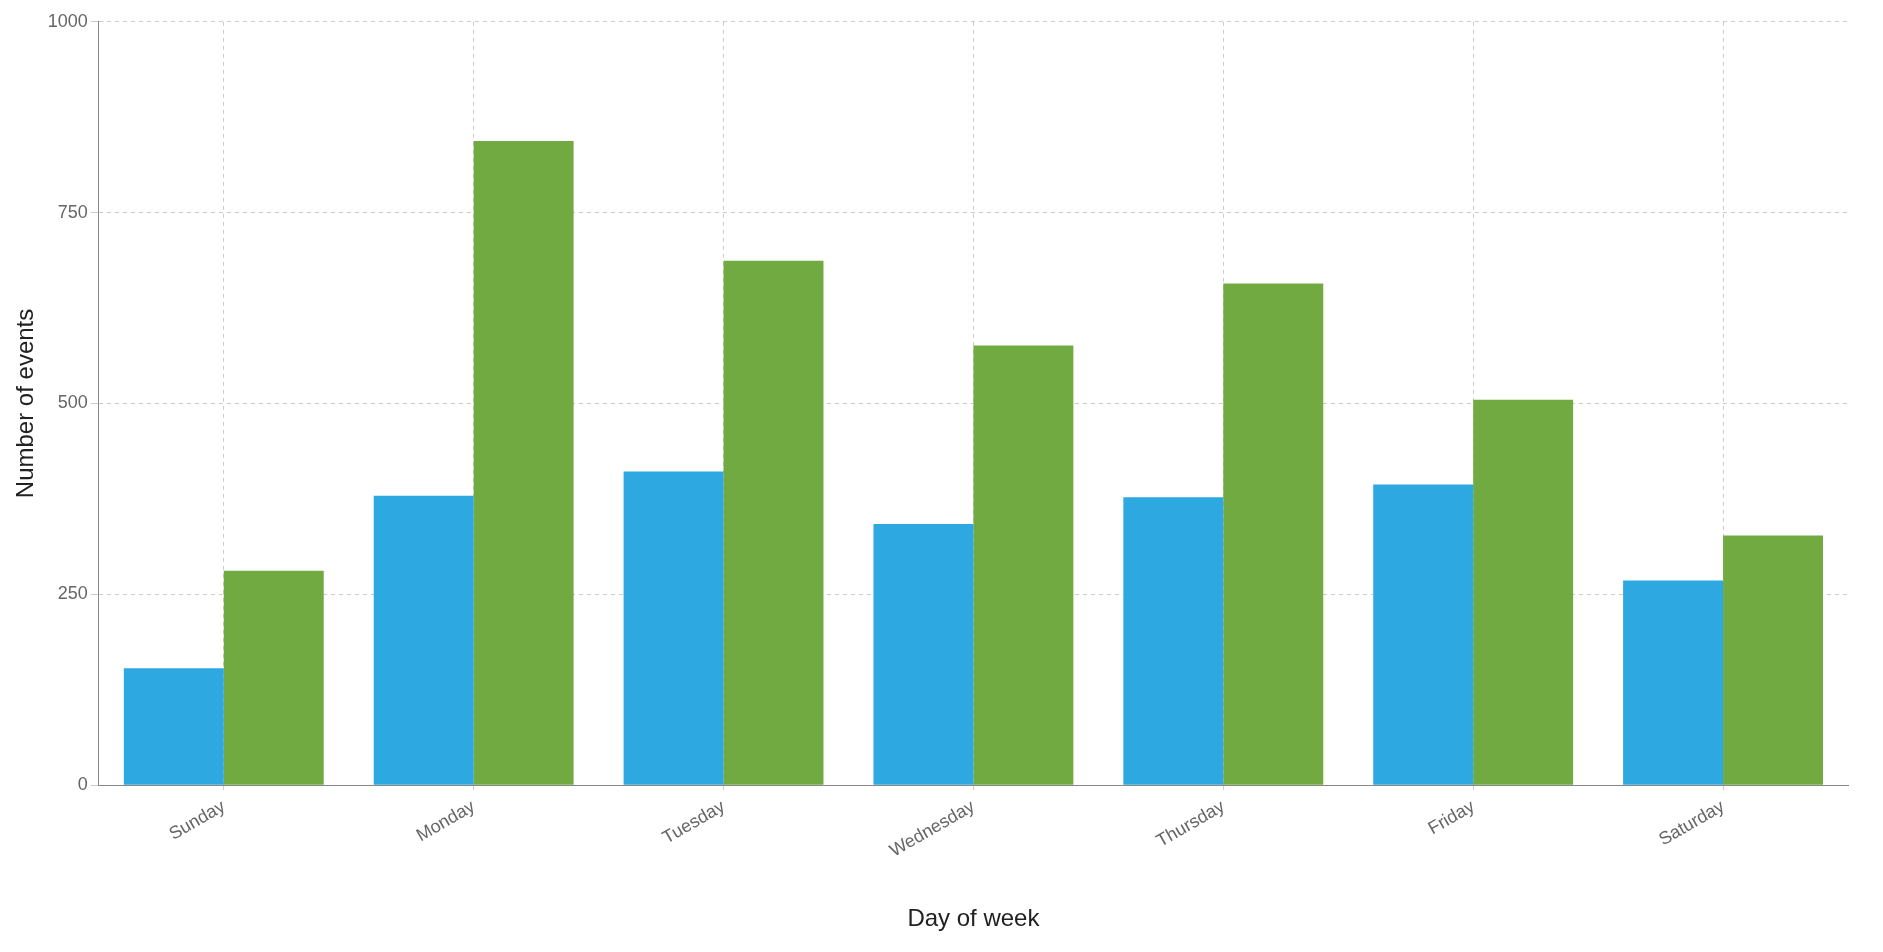  Describe the element at coordinates (72, 593) in the screenshot. I see `y-tick-label: 250` at that location.